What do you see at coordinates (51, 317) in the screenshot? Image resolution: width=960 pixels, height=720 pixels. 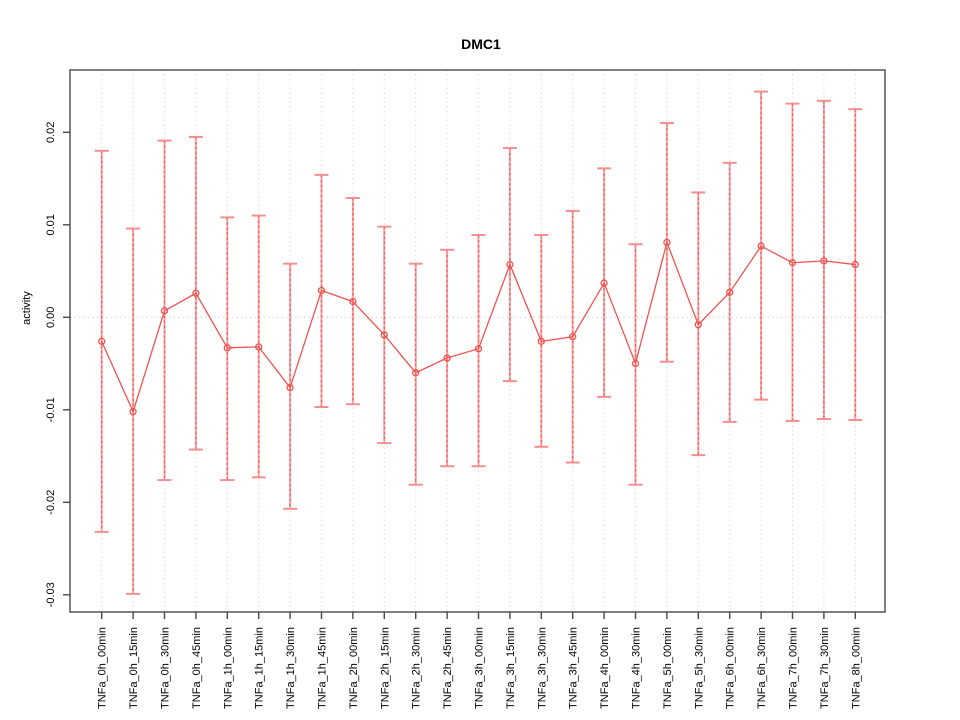 I see `y-tick-label: 0.00` at bounding box center [51, 317].